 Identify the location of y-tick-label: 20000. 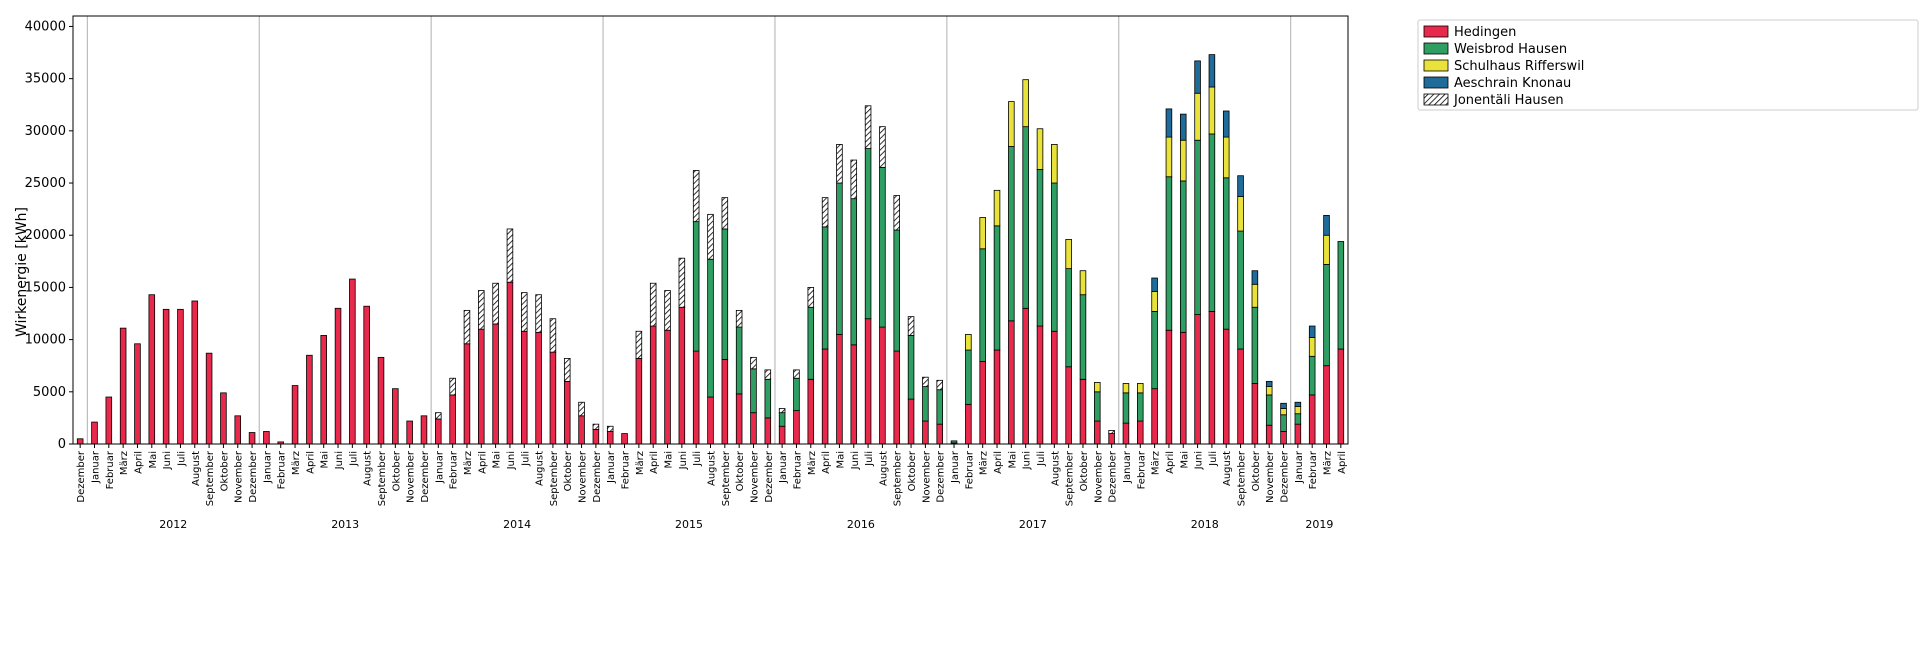
(45, 235).